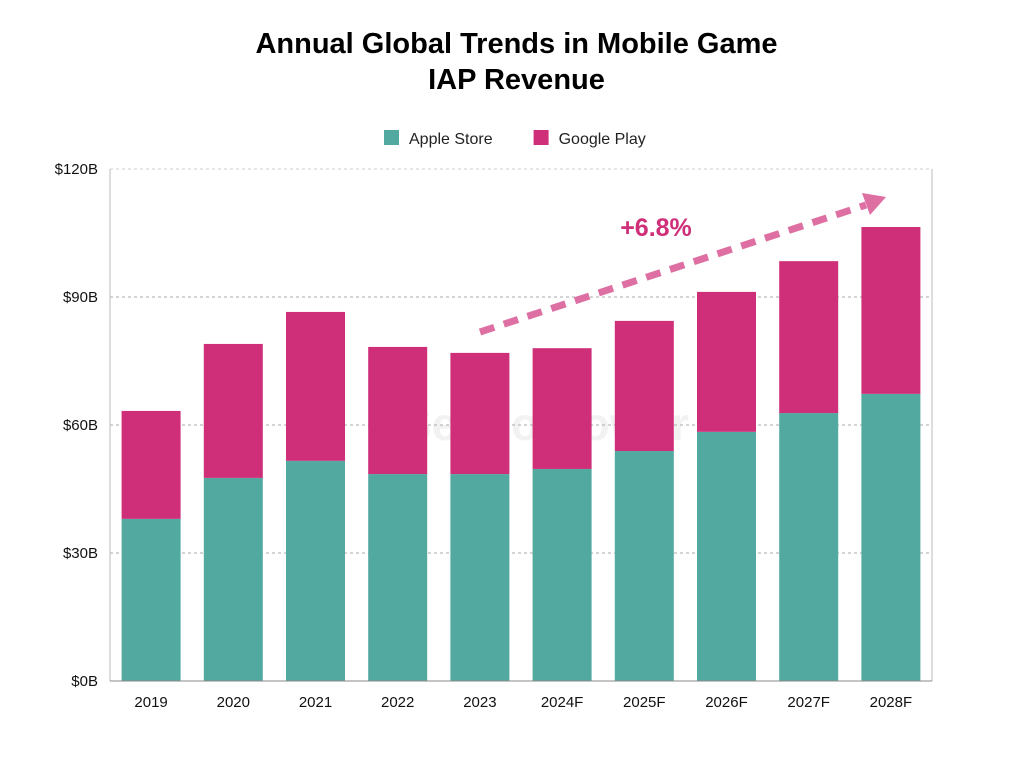  I want to click on x-tick-label: 2025F, so click(644, 702).